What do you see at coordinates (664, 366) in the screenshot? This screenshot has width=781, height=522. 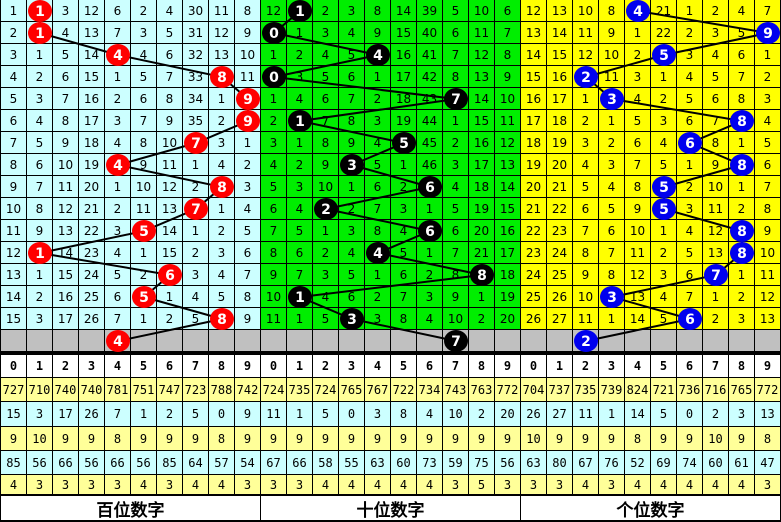 I see `digit-header: 5` at bounding box center [664, 366].